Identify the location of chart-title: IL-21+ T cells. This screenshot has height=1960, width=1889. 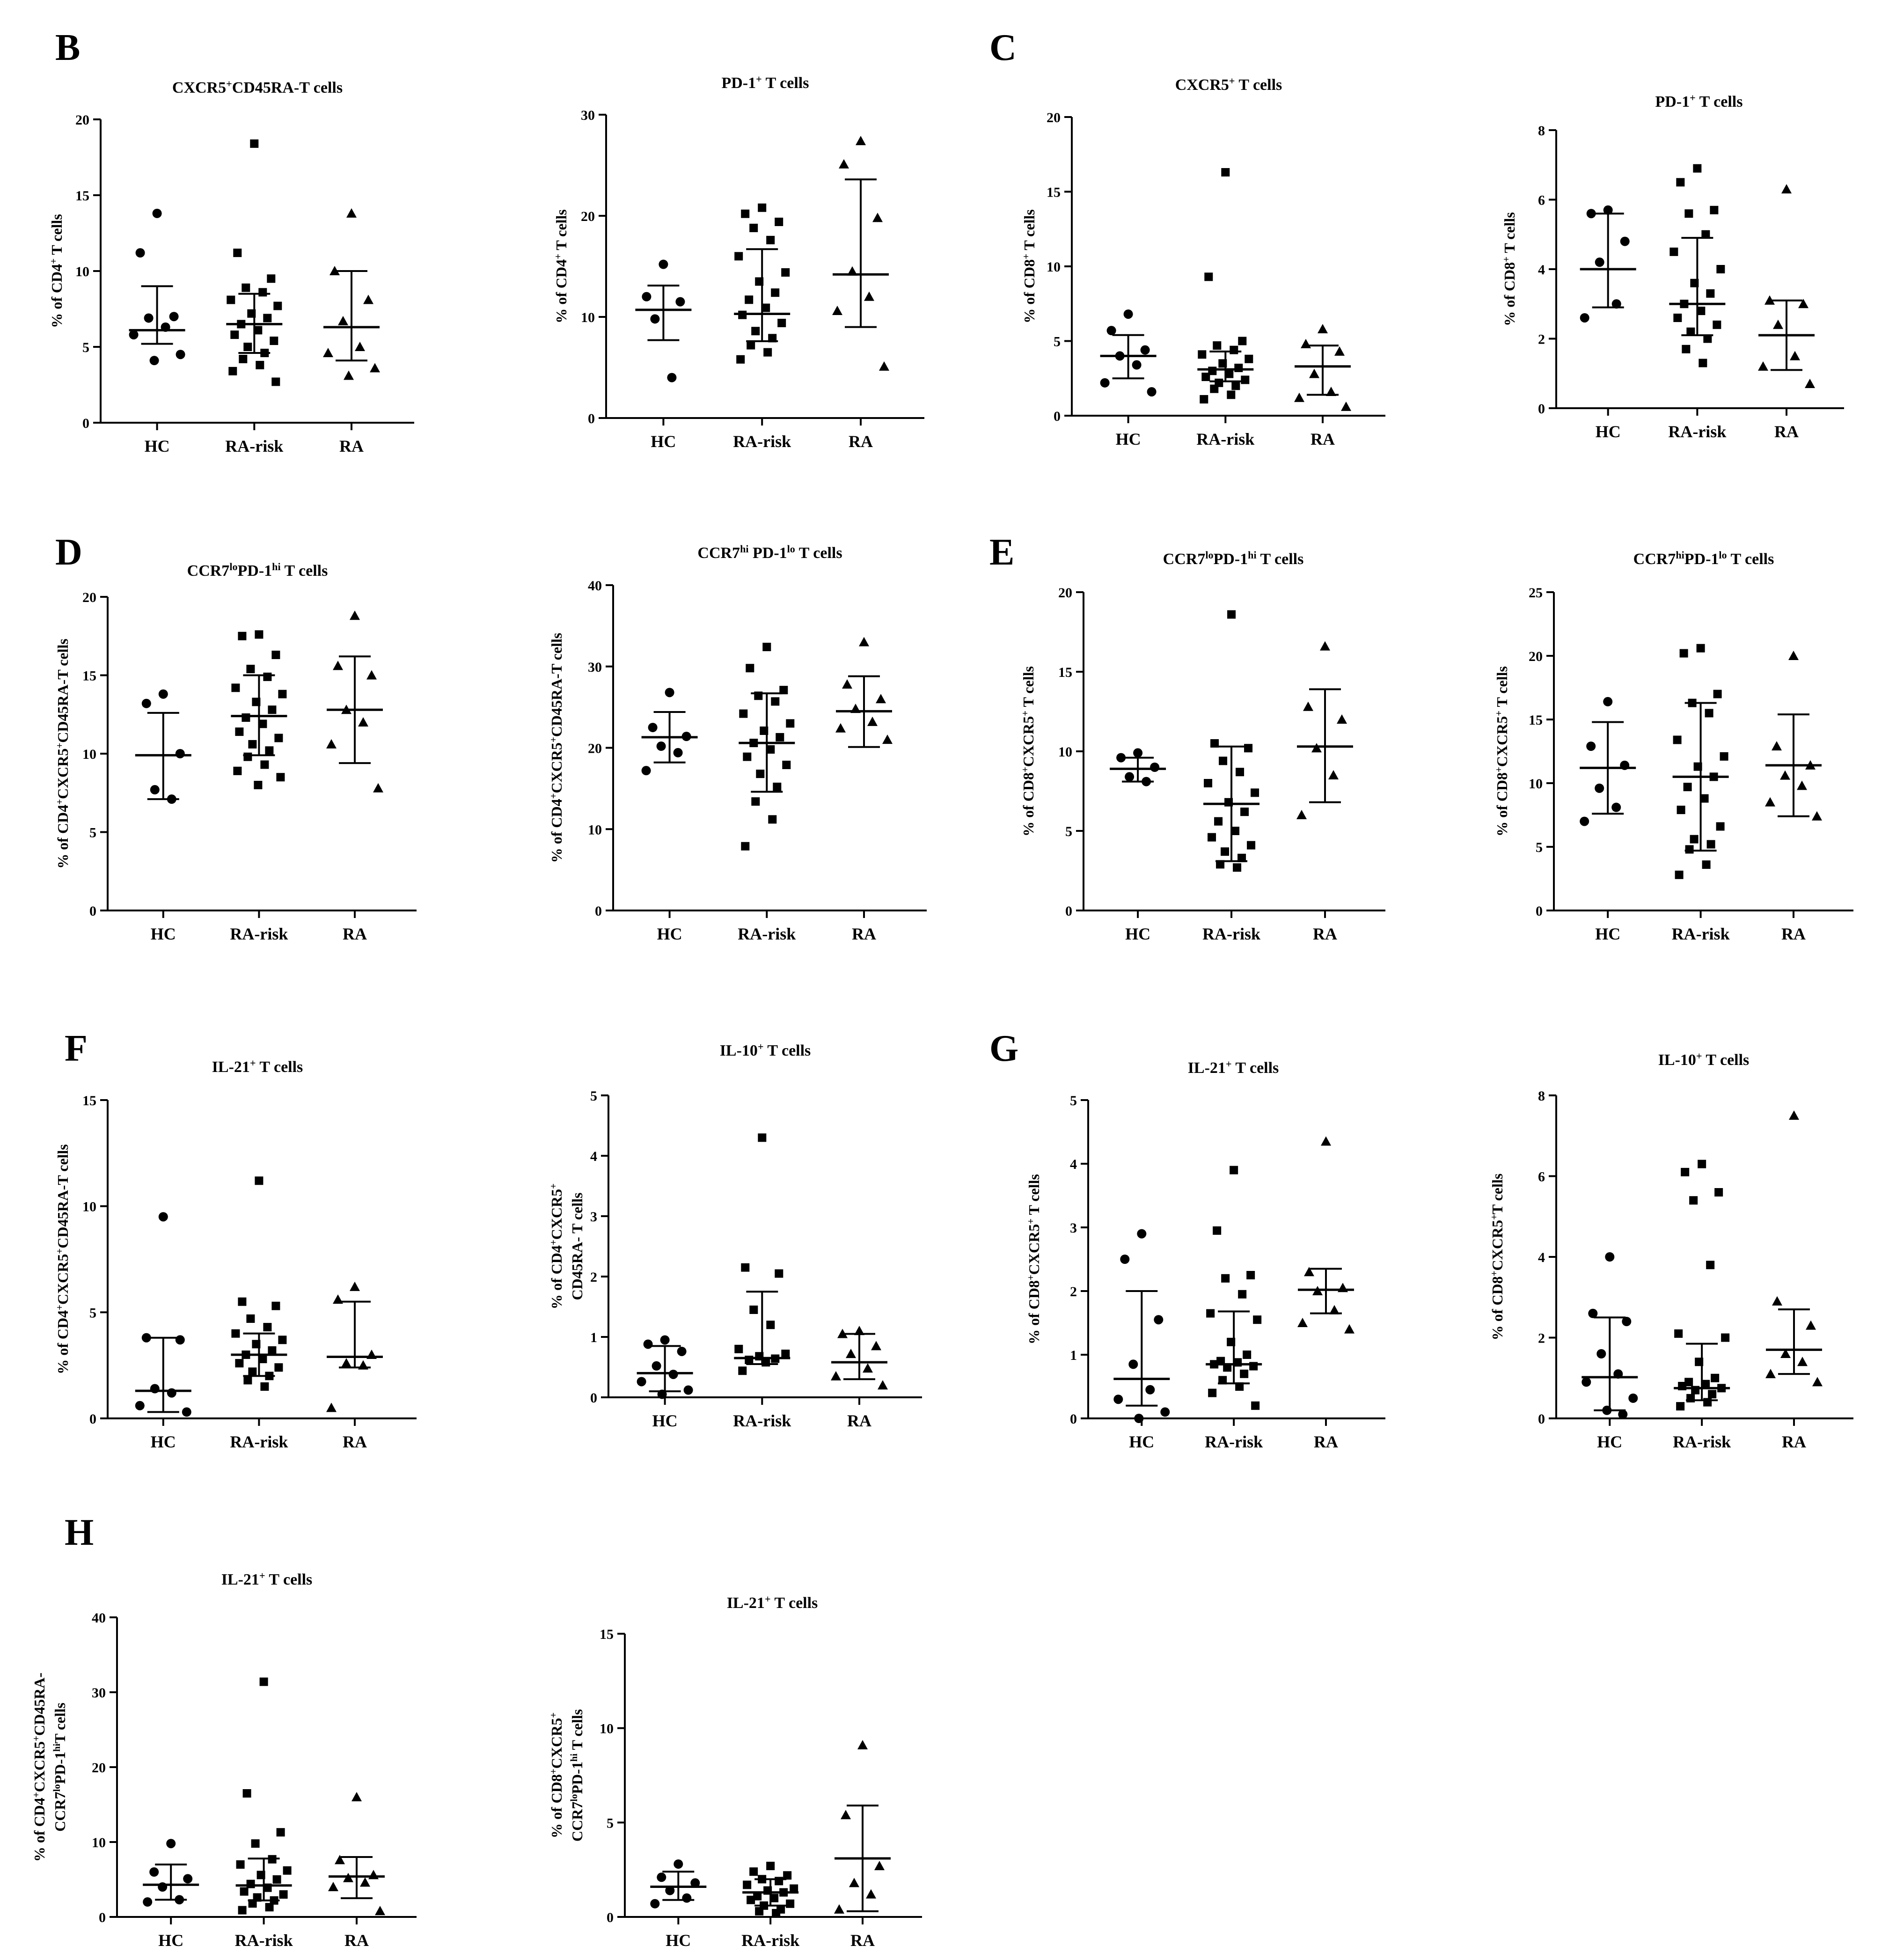
(772, 1602).